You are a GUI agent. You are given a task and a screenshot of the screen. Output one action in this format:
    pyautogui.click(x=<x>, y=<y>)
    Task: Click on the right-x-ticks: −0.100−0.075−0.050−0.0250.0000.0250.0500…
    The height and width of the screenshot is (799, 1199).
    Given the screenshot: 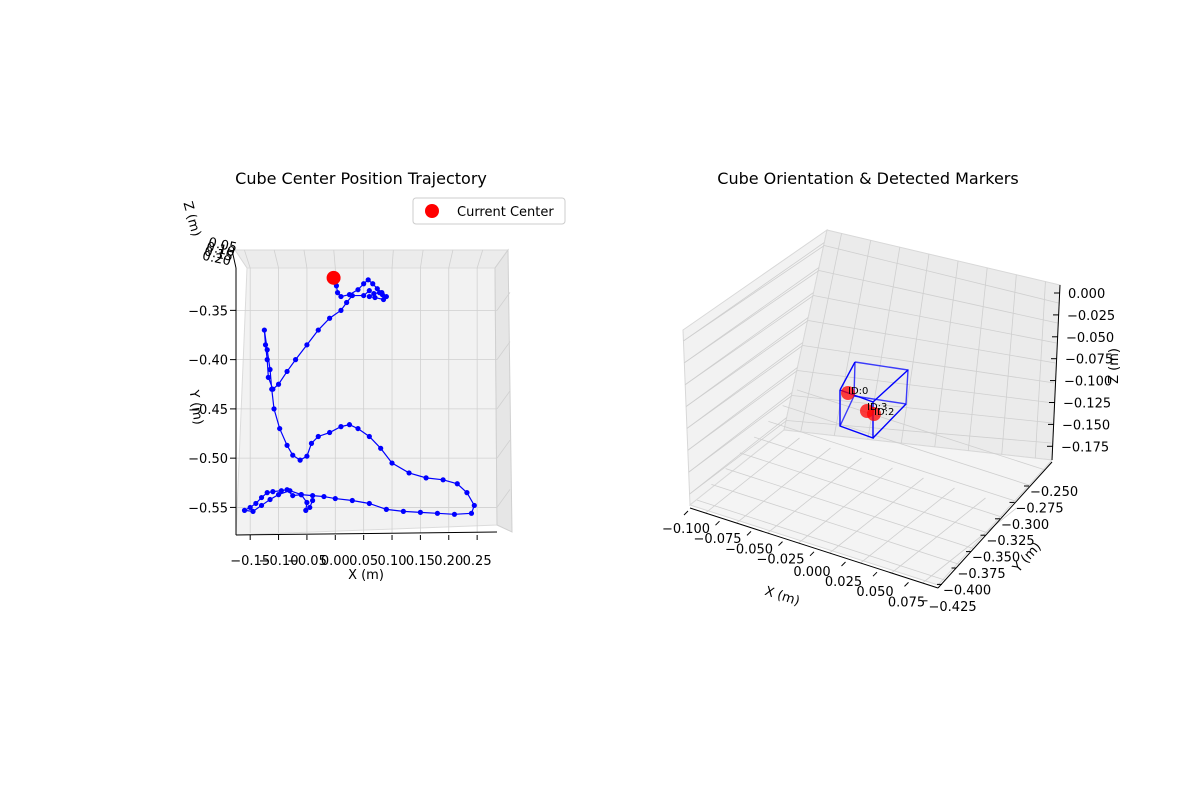 What is the action you would take?
    pyautogui.click(x=793, y=560)
    